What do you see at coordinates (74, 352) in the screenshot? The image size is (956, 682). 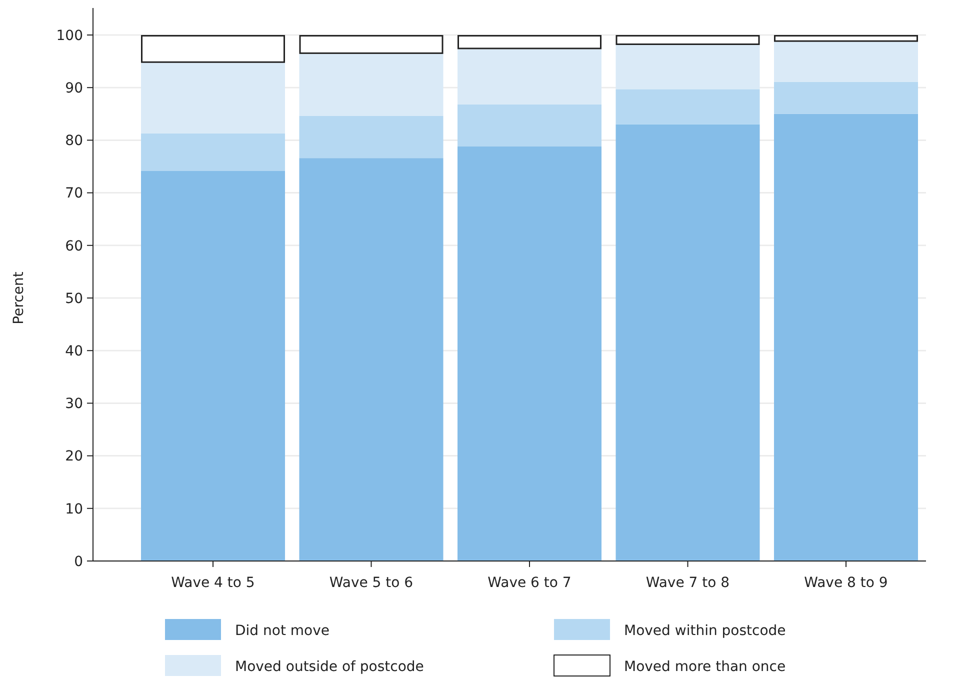 I see `y-tick-label: 40` at bounding box center [74, 352].